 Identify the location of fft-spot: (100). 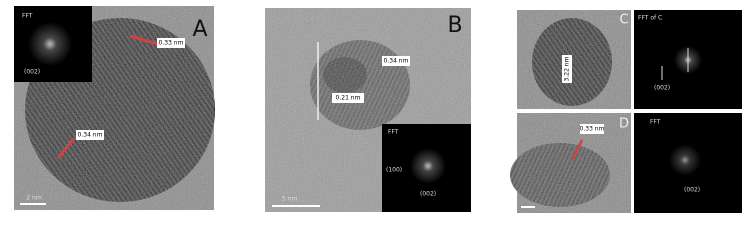
(394, 170).